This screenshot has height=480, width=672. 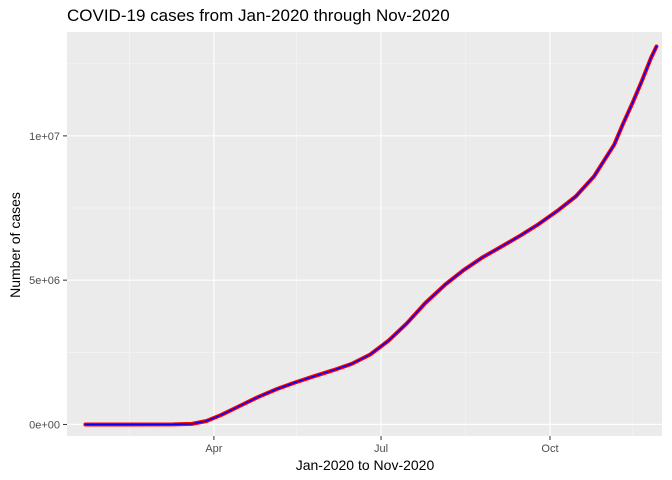 I want to click on y-axis-ticks: 0e+00 5e+06 1e+07, so click(x=48, y=281).